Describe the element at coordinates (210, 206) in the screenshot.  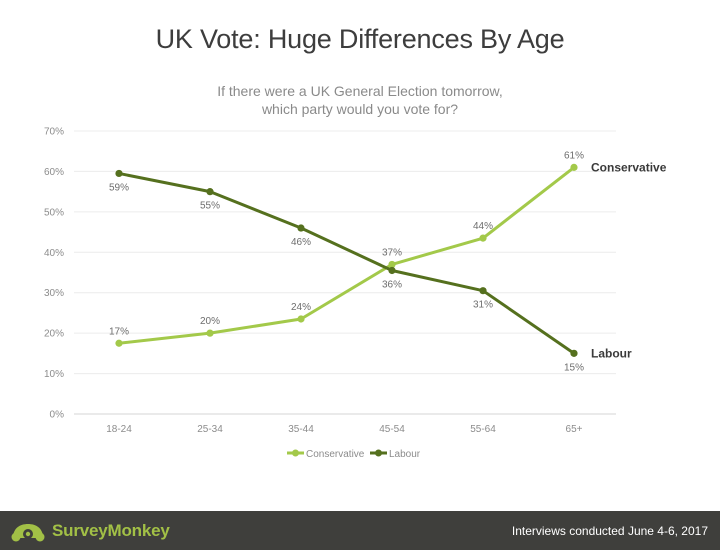
I see `data-label: 55%` at that location.